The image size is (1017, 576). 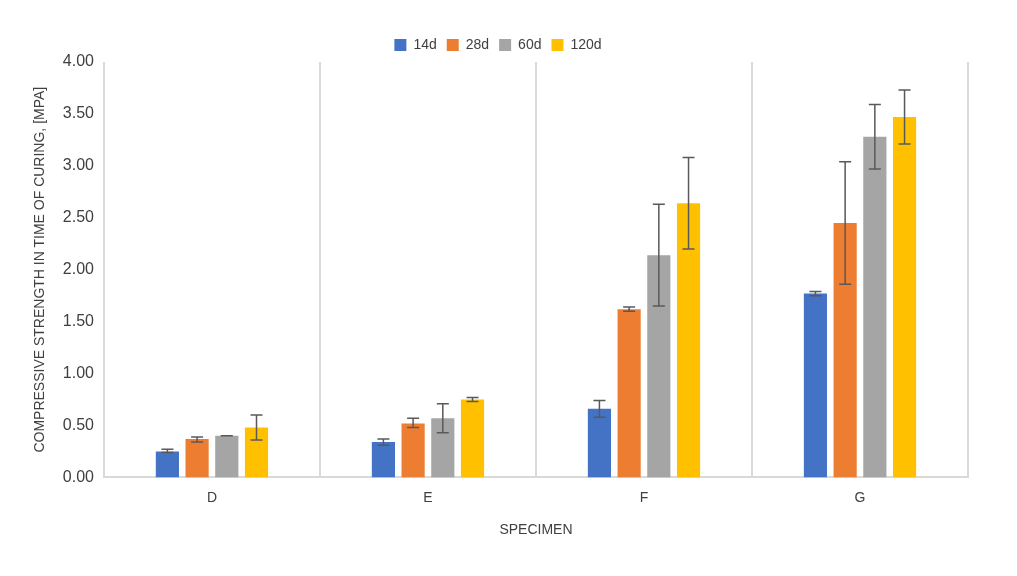 I want to click on y-tick-label: 2.50, so click(x=78, y=217).